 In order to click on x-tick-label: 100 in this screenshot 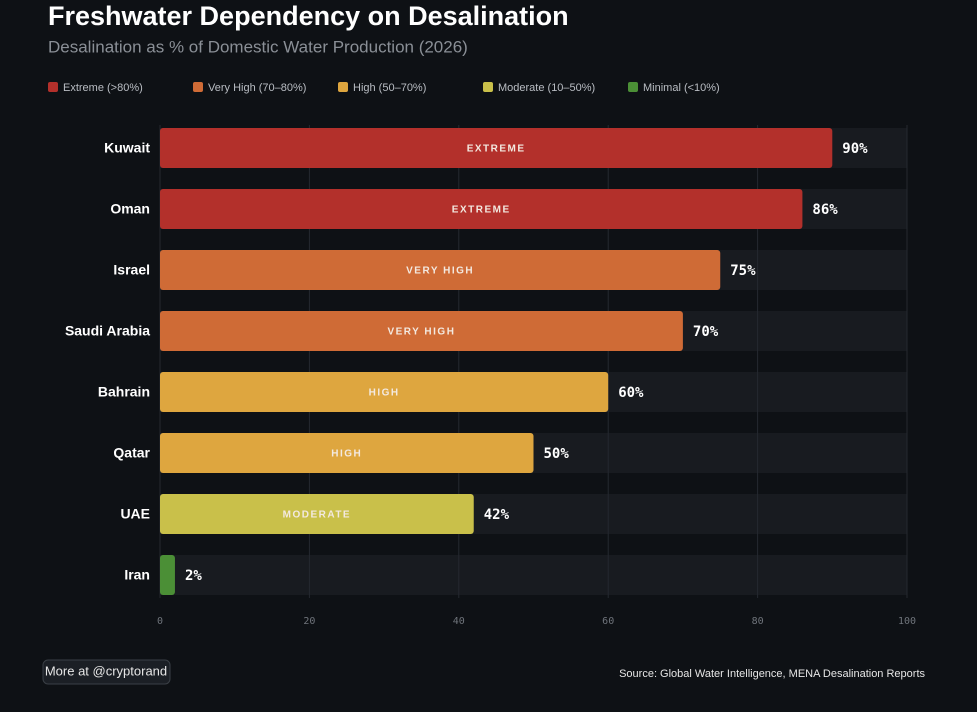, I will do `click(907, 621)`.